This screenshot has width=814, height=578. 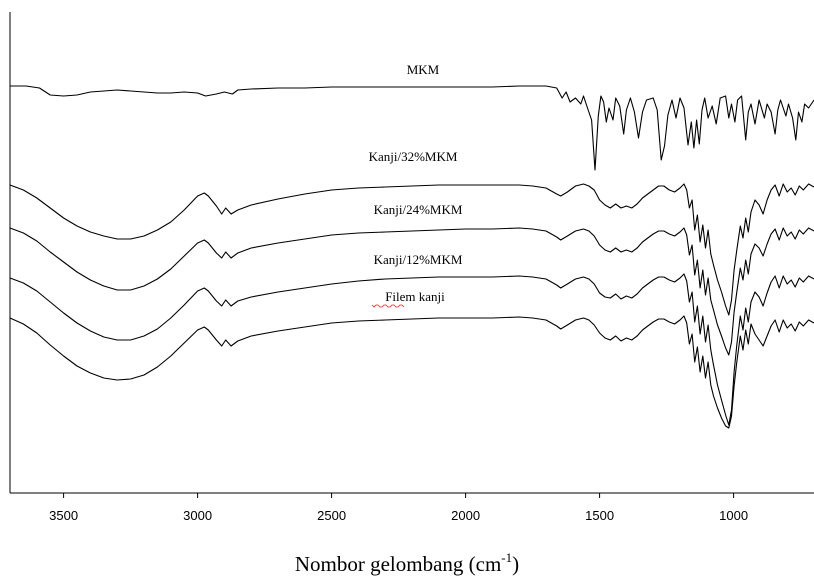 I want to click on x-tick-label: 2000, so click(x=465, y=515).